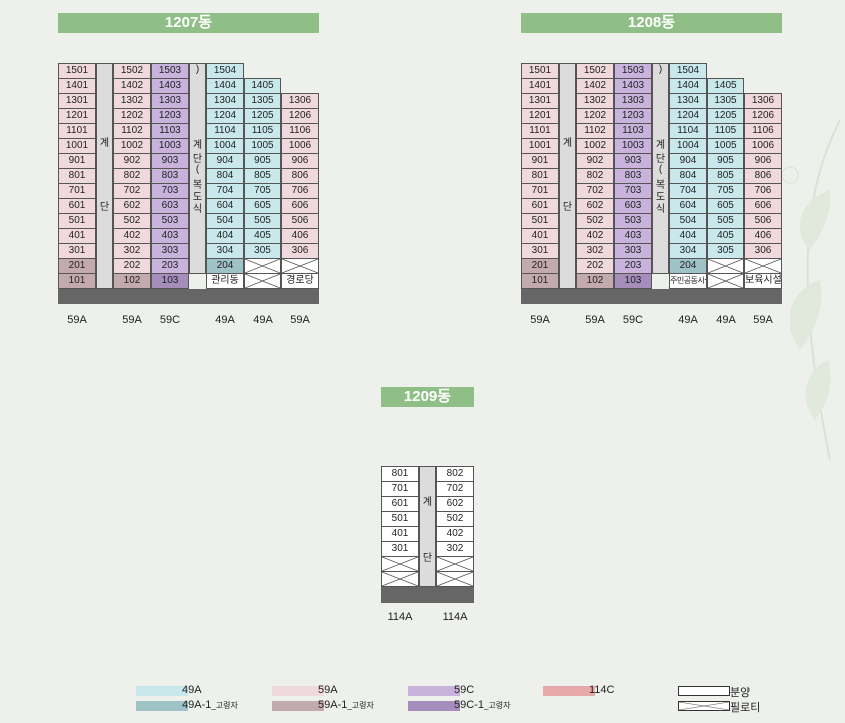  Describe the element at coordinates (688, 281) in the screenshot. I see `b1208-unit: 주민공동시설` at that location.